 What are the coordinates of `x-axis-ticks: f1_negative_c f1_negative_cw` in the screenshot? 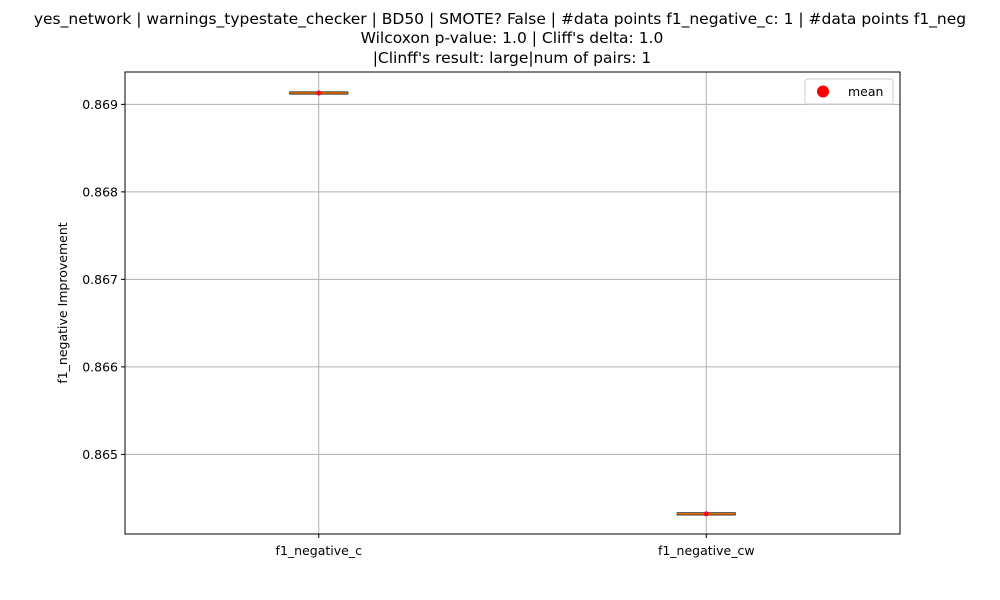 It's located at (515, 546).